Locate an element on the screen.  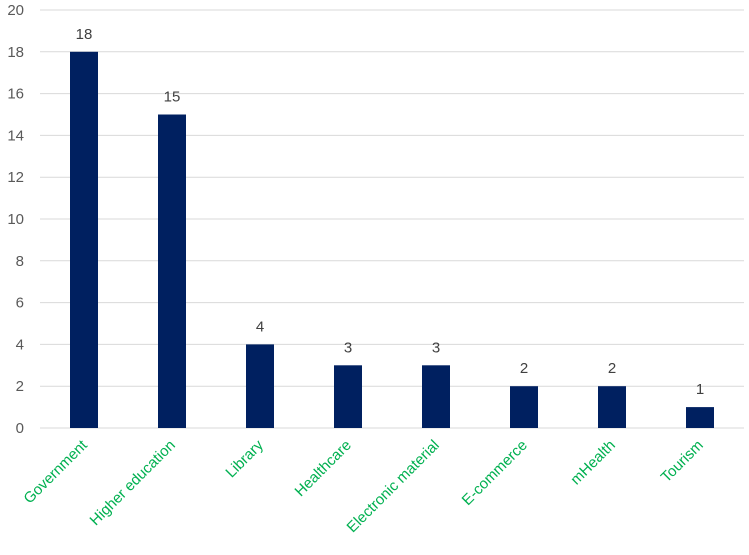
y-tick-label: 16 is located at coordinates (15, 94).